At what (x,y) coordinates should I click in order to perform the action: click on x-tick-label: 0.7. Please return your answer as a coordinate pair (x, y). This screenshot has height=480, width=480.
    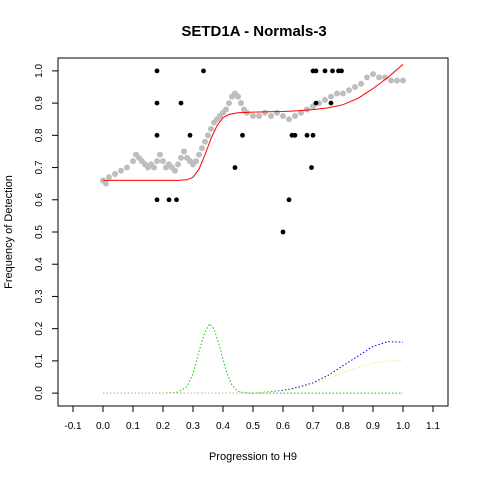
    Looking at the image, I should click on (313, 426).